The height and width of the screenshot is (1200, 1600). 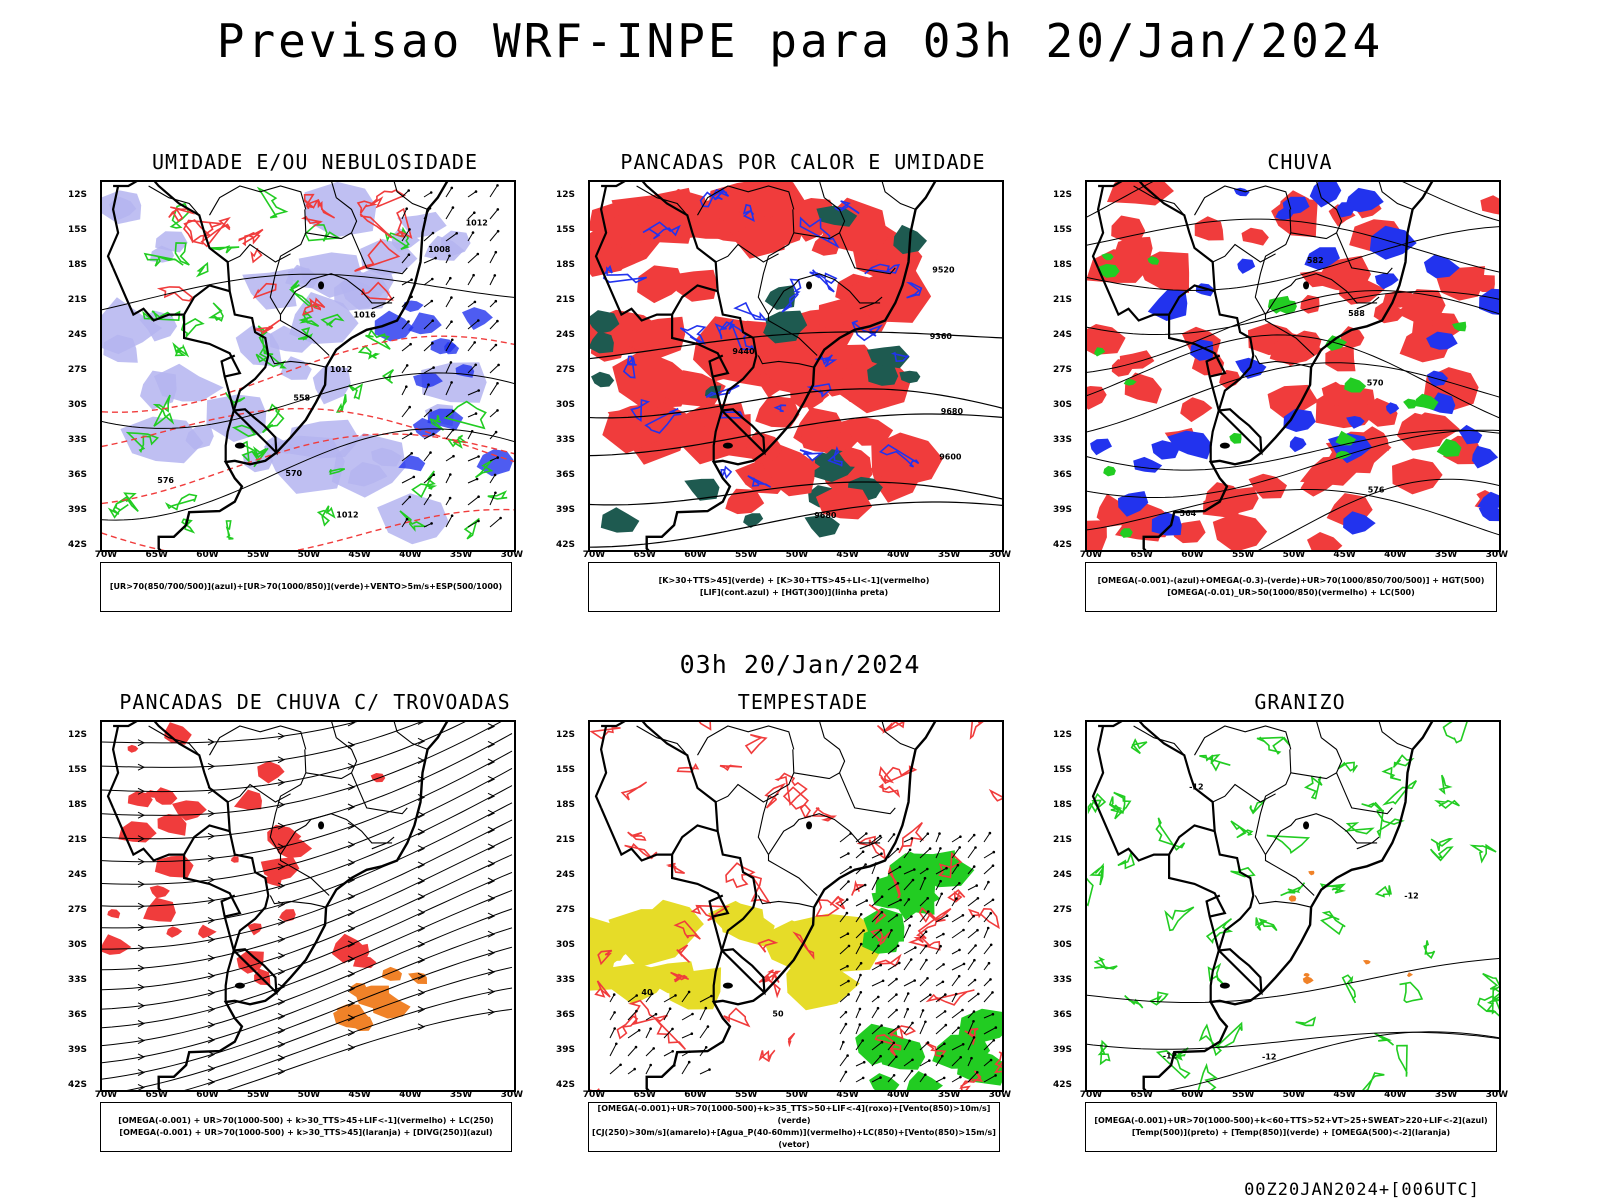 I want to click on map-svg: 9680 9680 9600 9520 9440 9360, so click(x=796, y=366).